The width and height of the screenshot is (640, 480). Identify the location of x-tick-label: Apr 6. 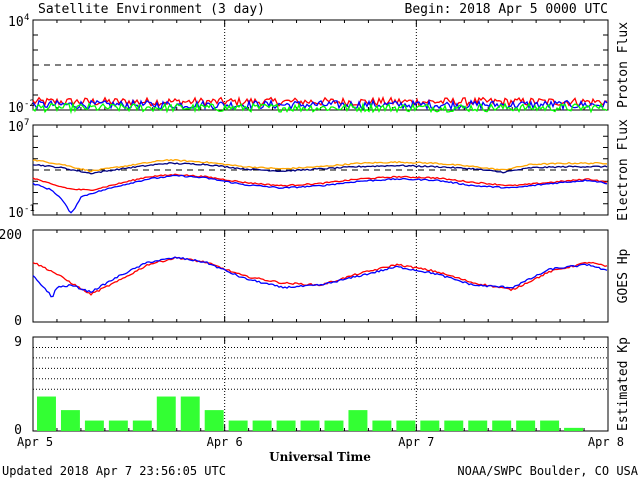
(225, 442).